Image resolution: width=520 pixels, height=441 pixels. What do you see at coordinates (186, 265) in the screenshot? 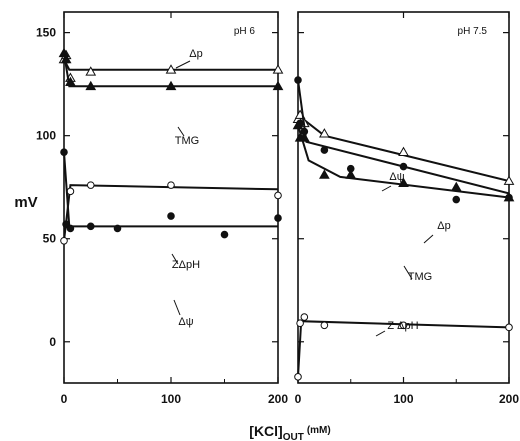
I see `series-label: ZΔpH` at bounding box center [186, 265].